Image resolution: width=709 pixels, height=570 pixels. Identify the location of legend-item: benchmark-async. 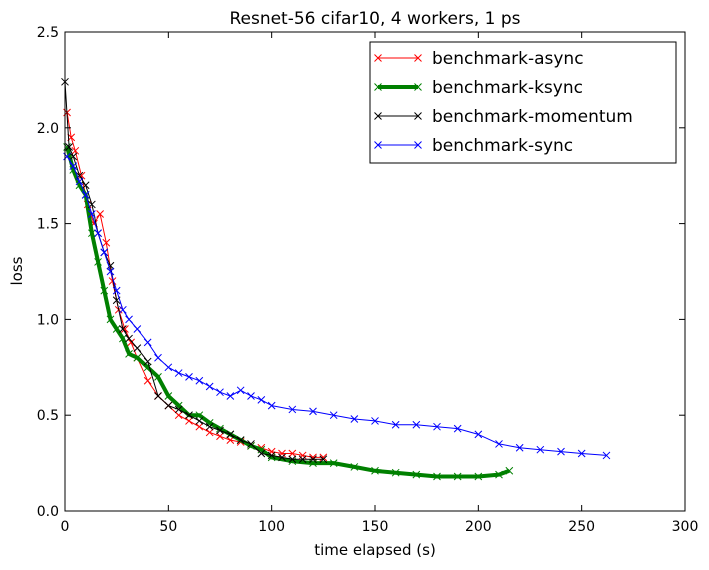
(479, 59).